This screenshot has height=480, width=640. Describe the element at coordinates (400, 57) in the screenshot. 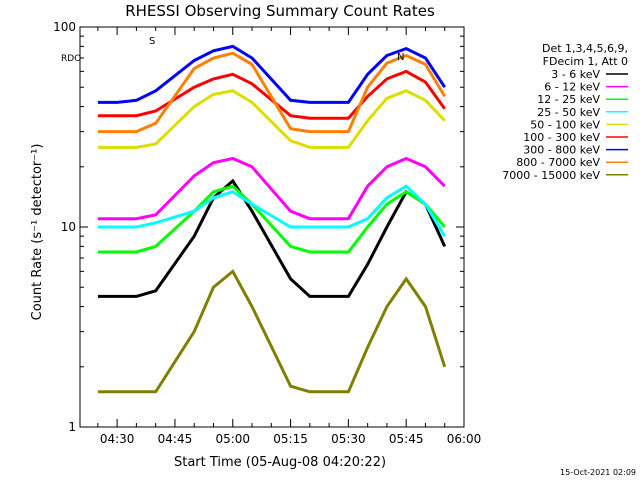

I see `night-label: N` at that location.